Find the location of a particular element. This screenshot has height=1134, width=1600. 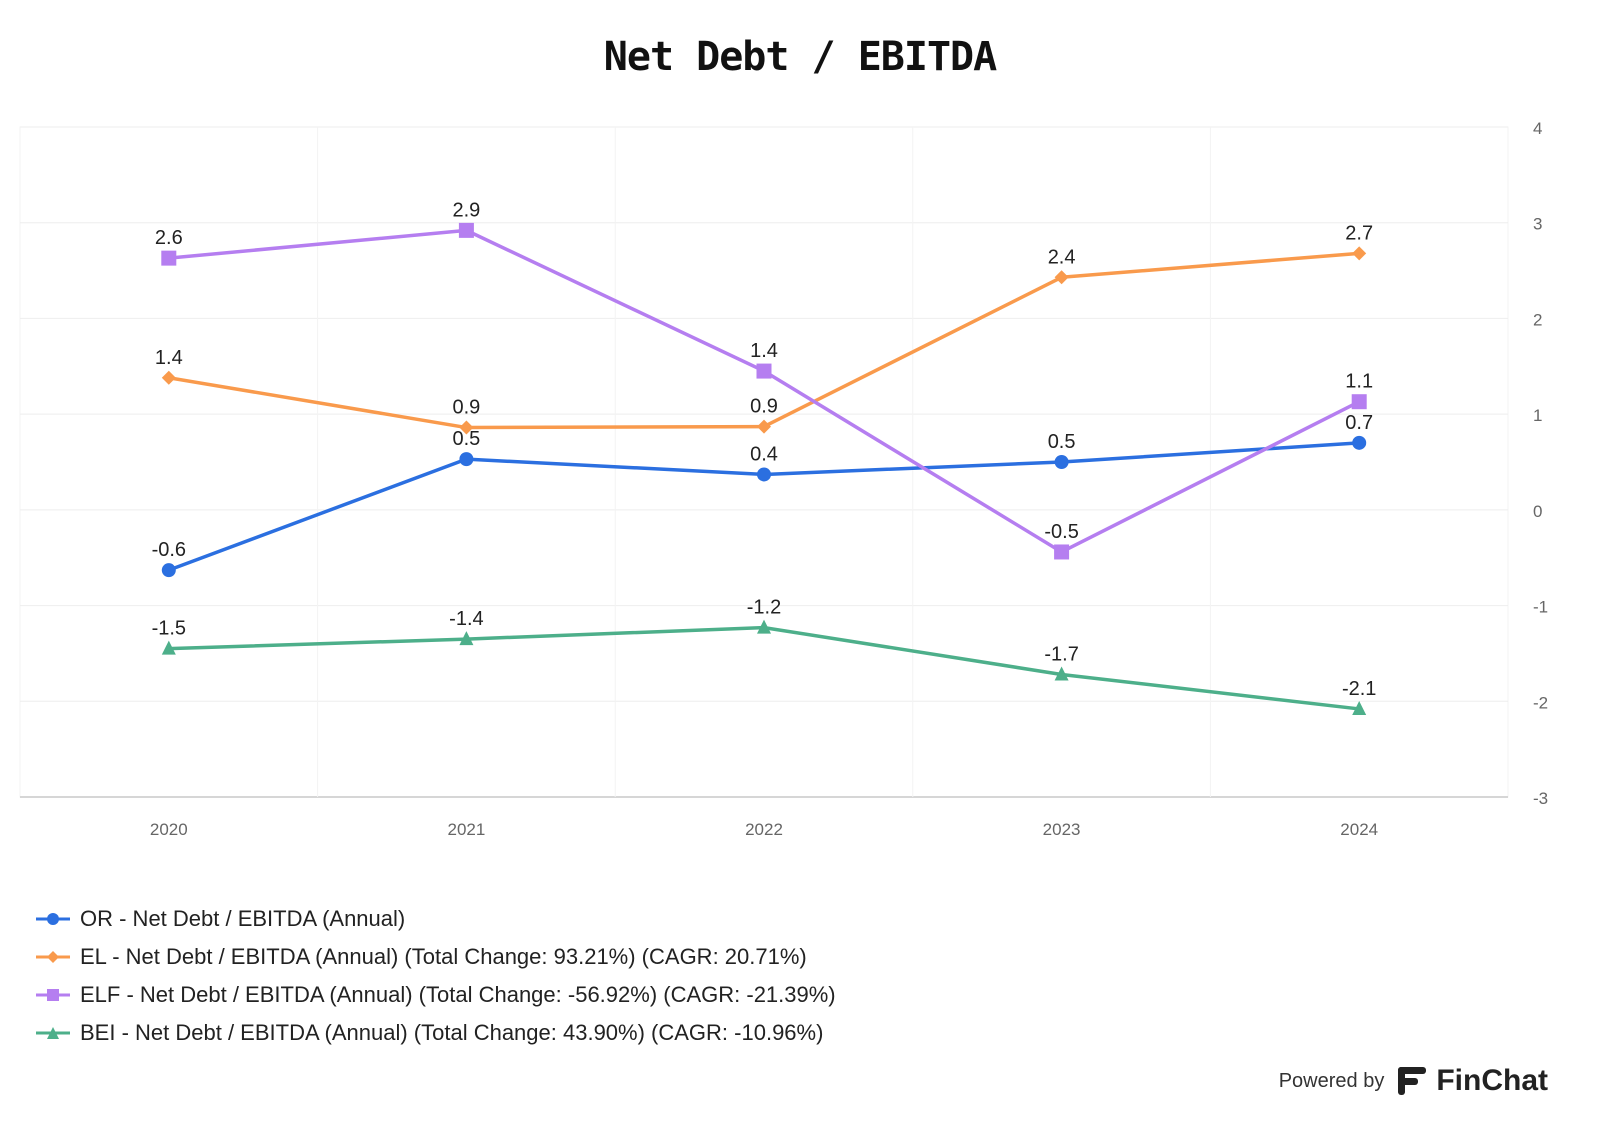

x-tick-label: 2022 is located at coordinates (764, 829).